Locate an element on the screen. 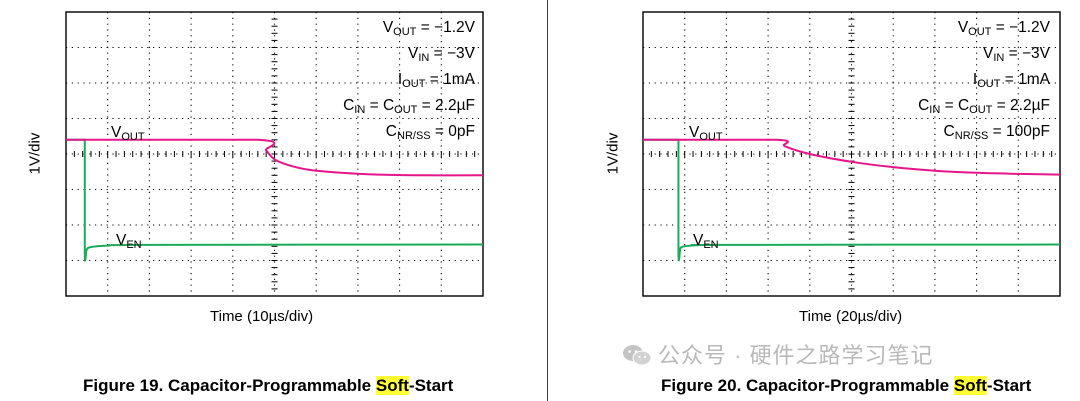 Image resolution: width=1080 pixels, height=401 pixels. param-cnrss: CNR/SS = 0pF is located at coordinates (430, 132).